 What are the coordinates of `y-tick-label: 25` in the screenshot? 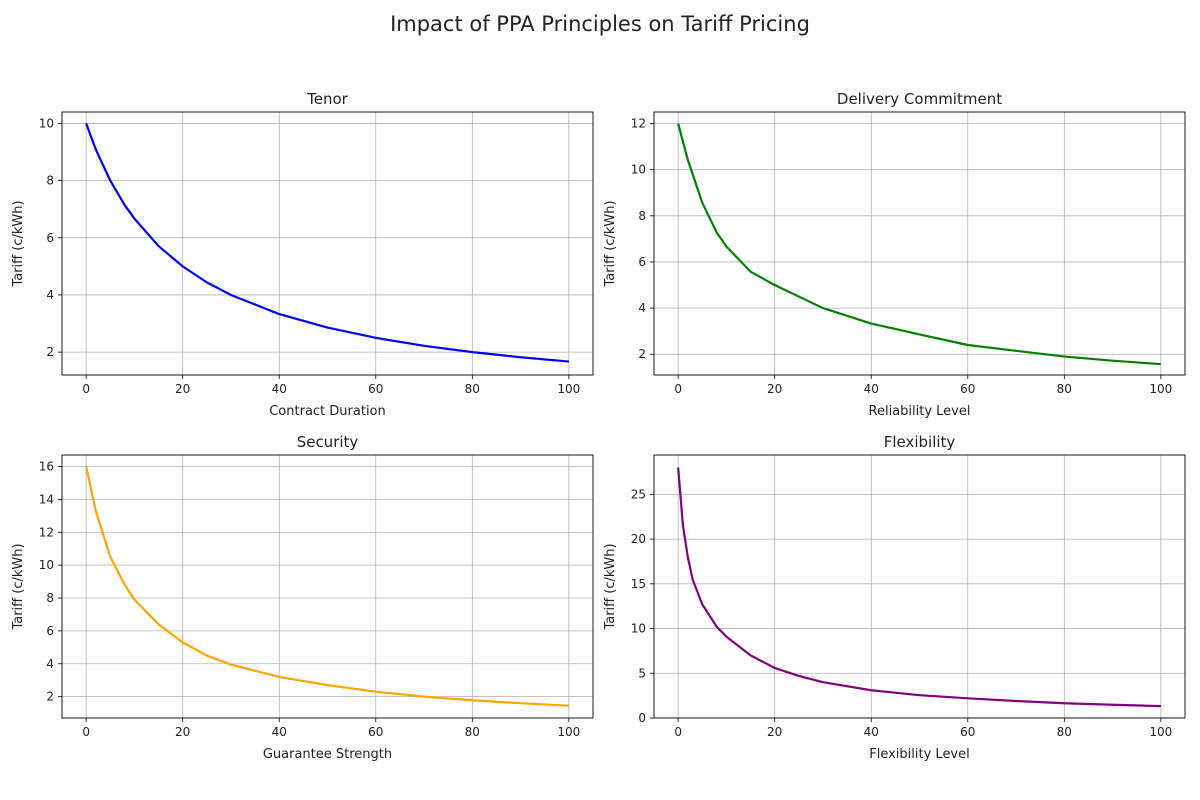 It's located at (638, 494).